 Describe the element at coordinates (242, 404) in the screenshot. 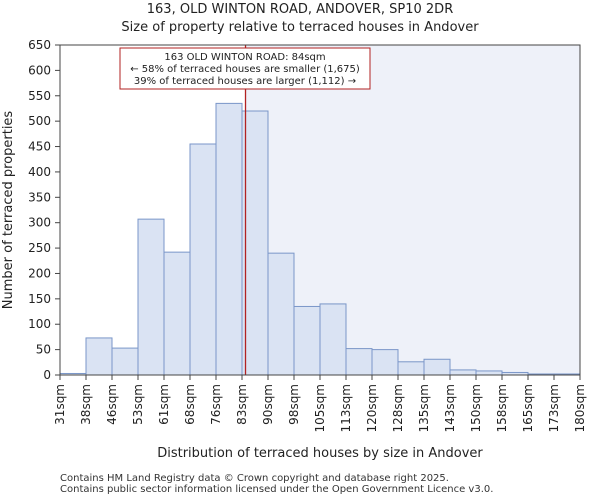

I see `x-tick-label-83sqm: 83sqm` at that location.